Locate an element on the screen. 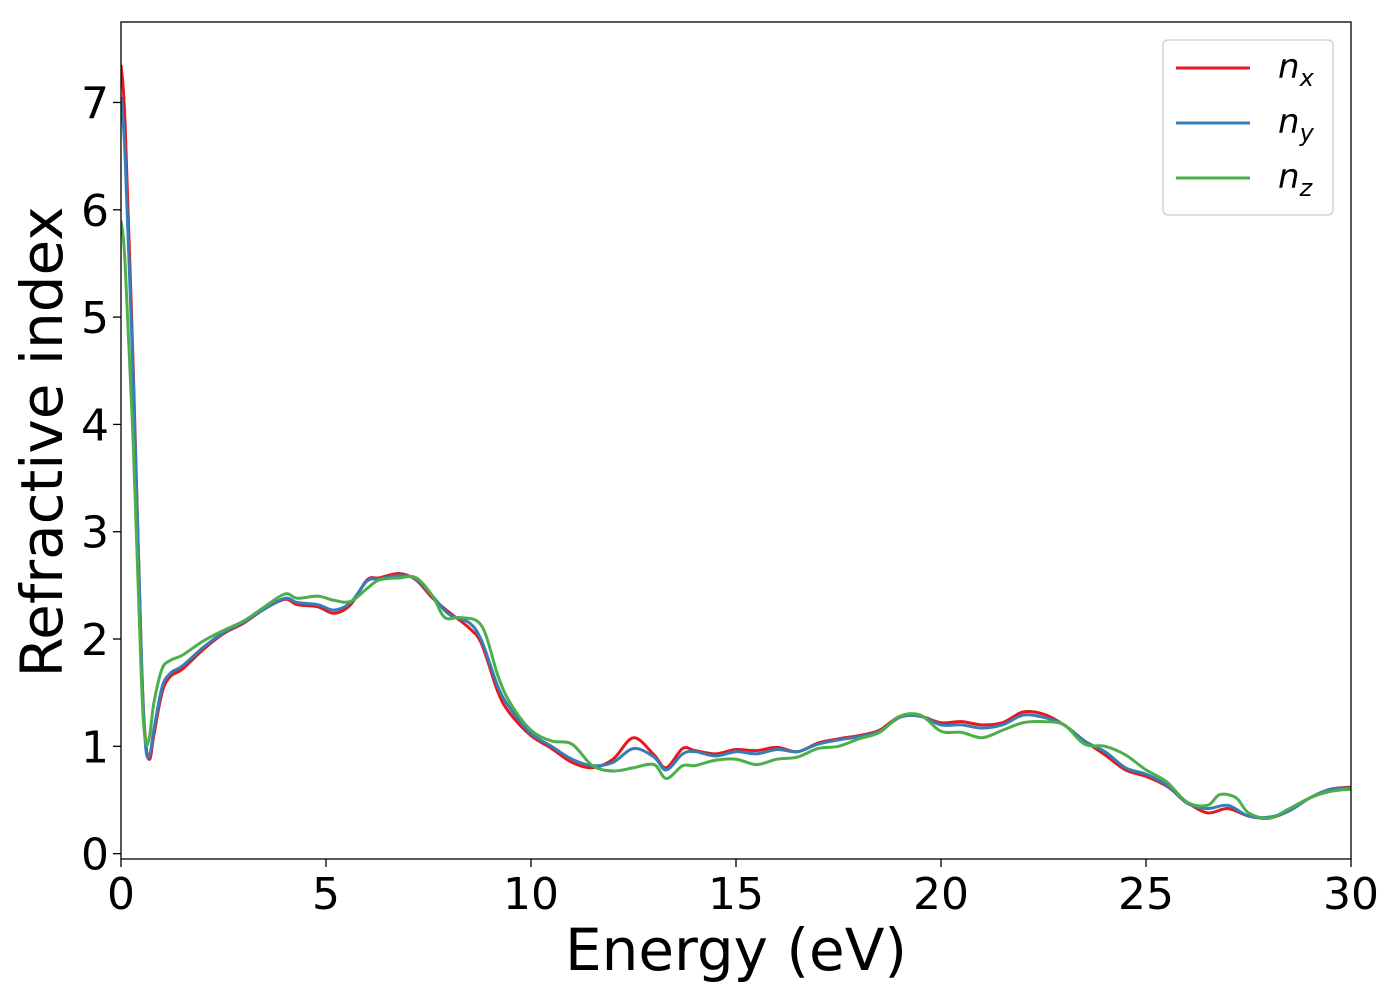 Image resolution: width=1400 pixels, height=1005 pixels. legend-label-z: nz is located at coordinates (1296, 179).